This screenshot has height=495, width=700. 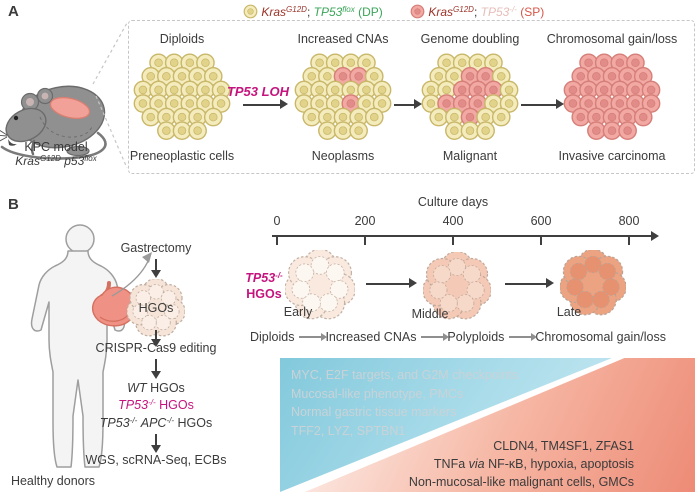 What do you see at coordinates (405, 375) in the screenshot?
I see `decreasing-line-1: MYC, E2F targets, and G2M checkpoints` at bounding box center [405, 375].